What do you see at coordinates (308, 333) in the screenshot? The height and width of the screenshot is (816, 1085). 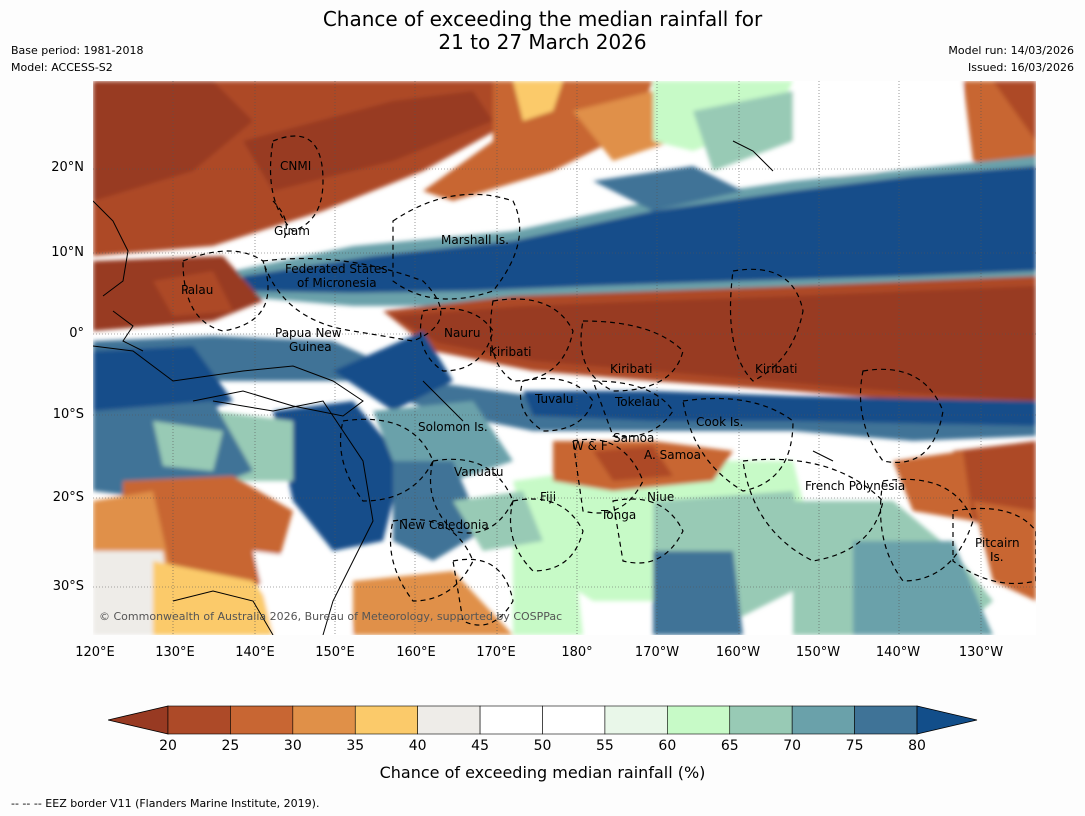 I see `label-png-line1: Papua New` at bounding box center [308, 333].